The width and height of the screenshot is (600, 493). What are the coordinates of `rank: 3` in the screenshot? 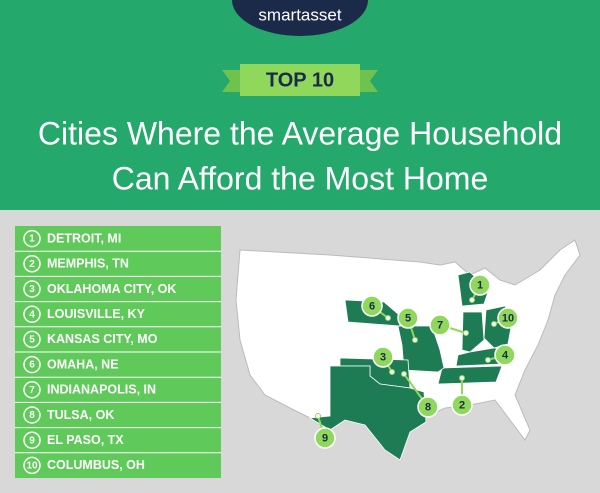 It's located at (32, 289).